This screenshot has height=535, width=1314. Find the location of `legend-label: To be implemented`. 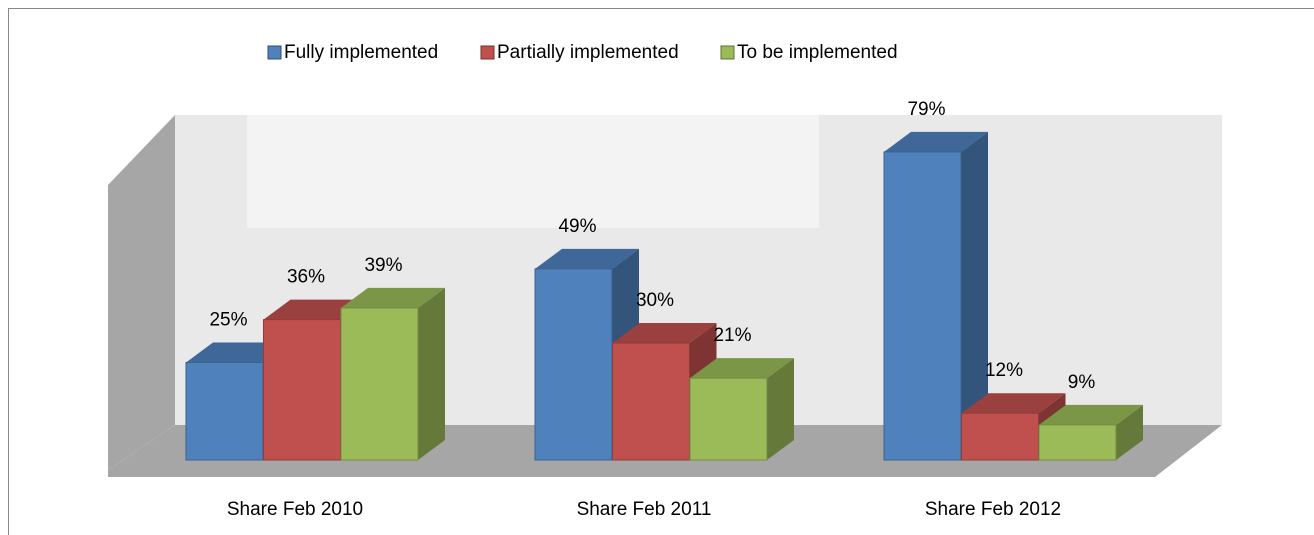

legend-label: To be implemented is located at coordinates (817, 52).